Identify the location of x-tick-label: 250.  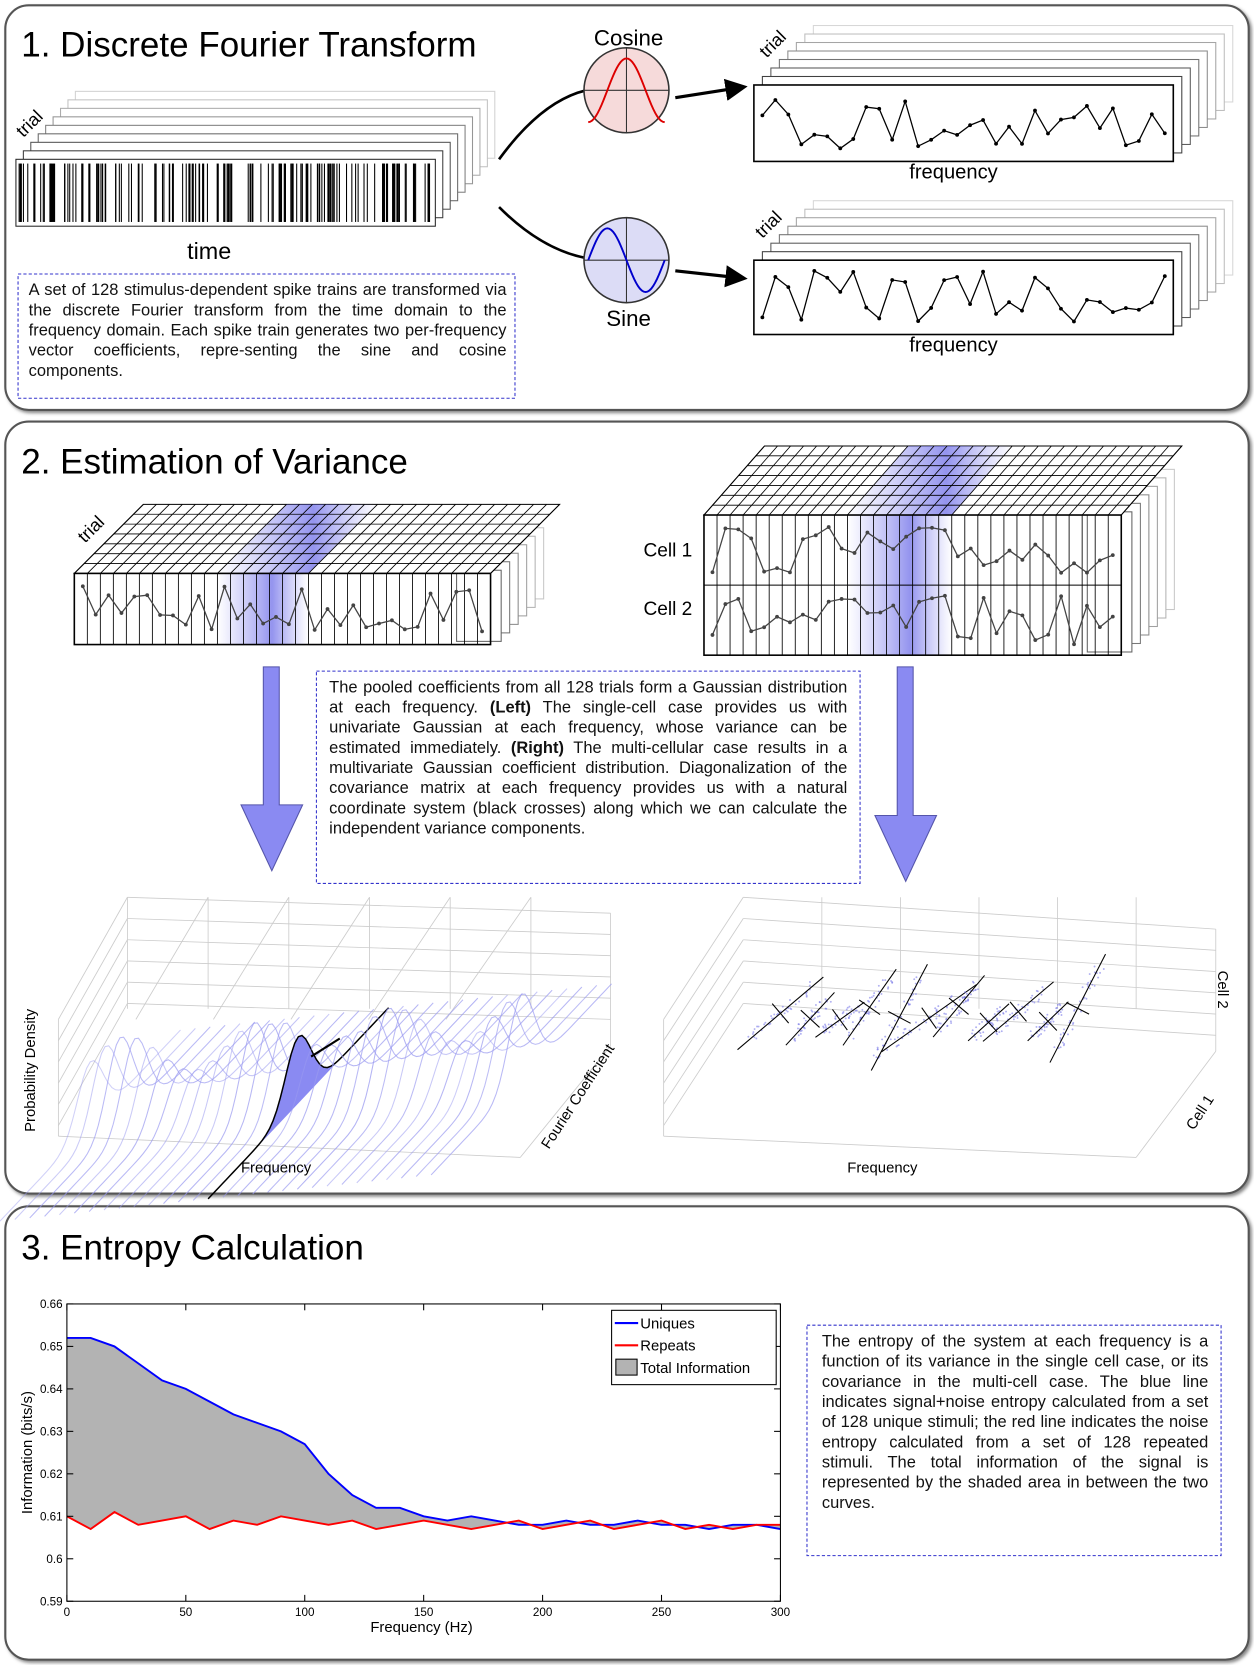
(662, 1612).